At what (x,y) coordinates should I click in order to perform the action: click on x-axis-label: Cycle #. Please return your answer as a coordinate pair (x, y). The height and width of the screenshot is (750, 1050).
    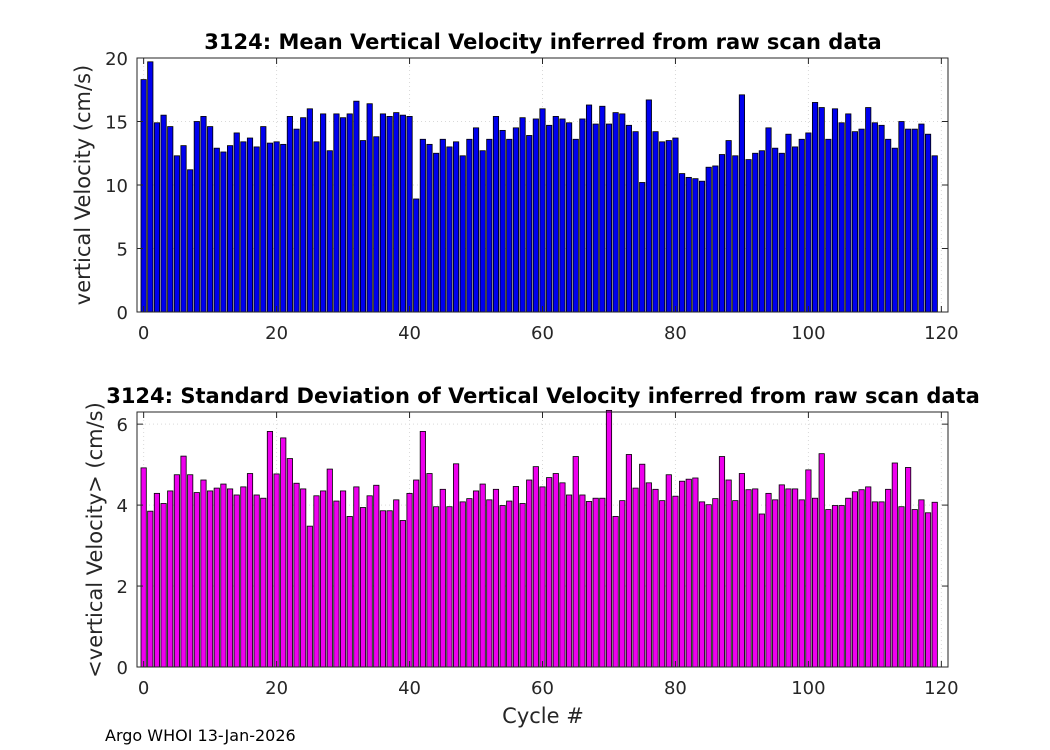
    Looking at the image, I should click on (543, 716).